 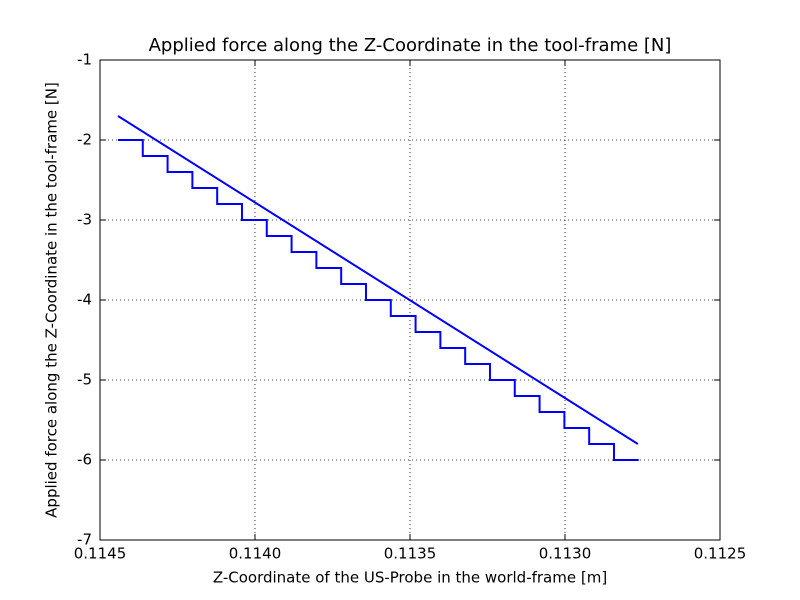 I want to click on x-tick-label: 0.1125, so click(x=720, y=554).